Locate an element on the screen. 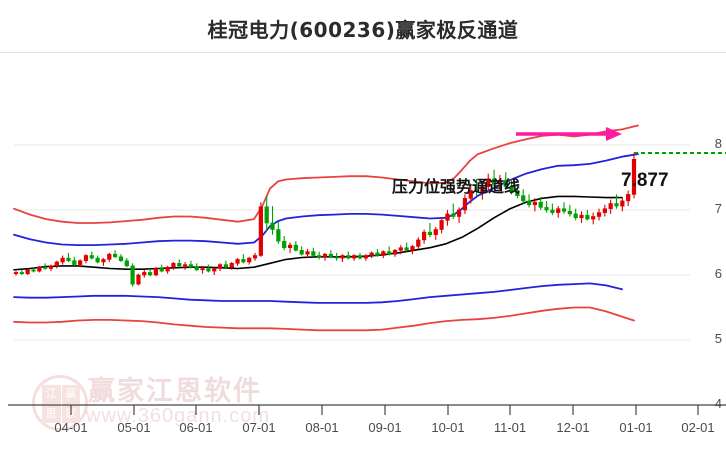 The image size is (726, 450). x-tick-label: 01-01 is located at coordinates (636, 427).